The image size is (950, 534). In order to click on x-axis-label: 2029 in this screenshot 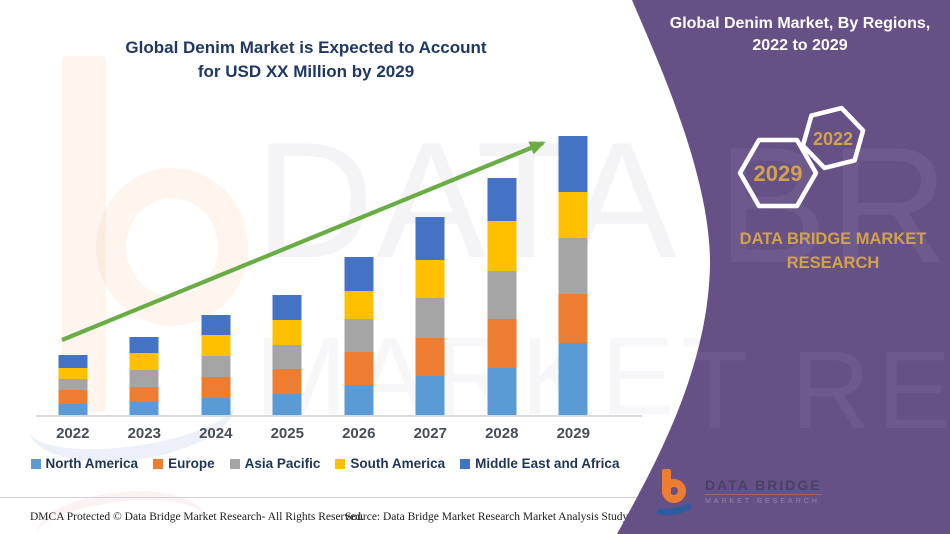, I will do `click(573, 433)`.